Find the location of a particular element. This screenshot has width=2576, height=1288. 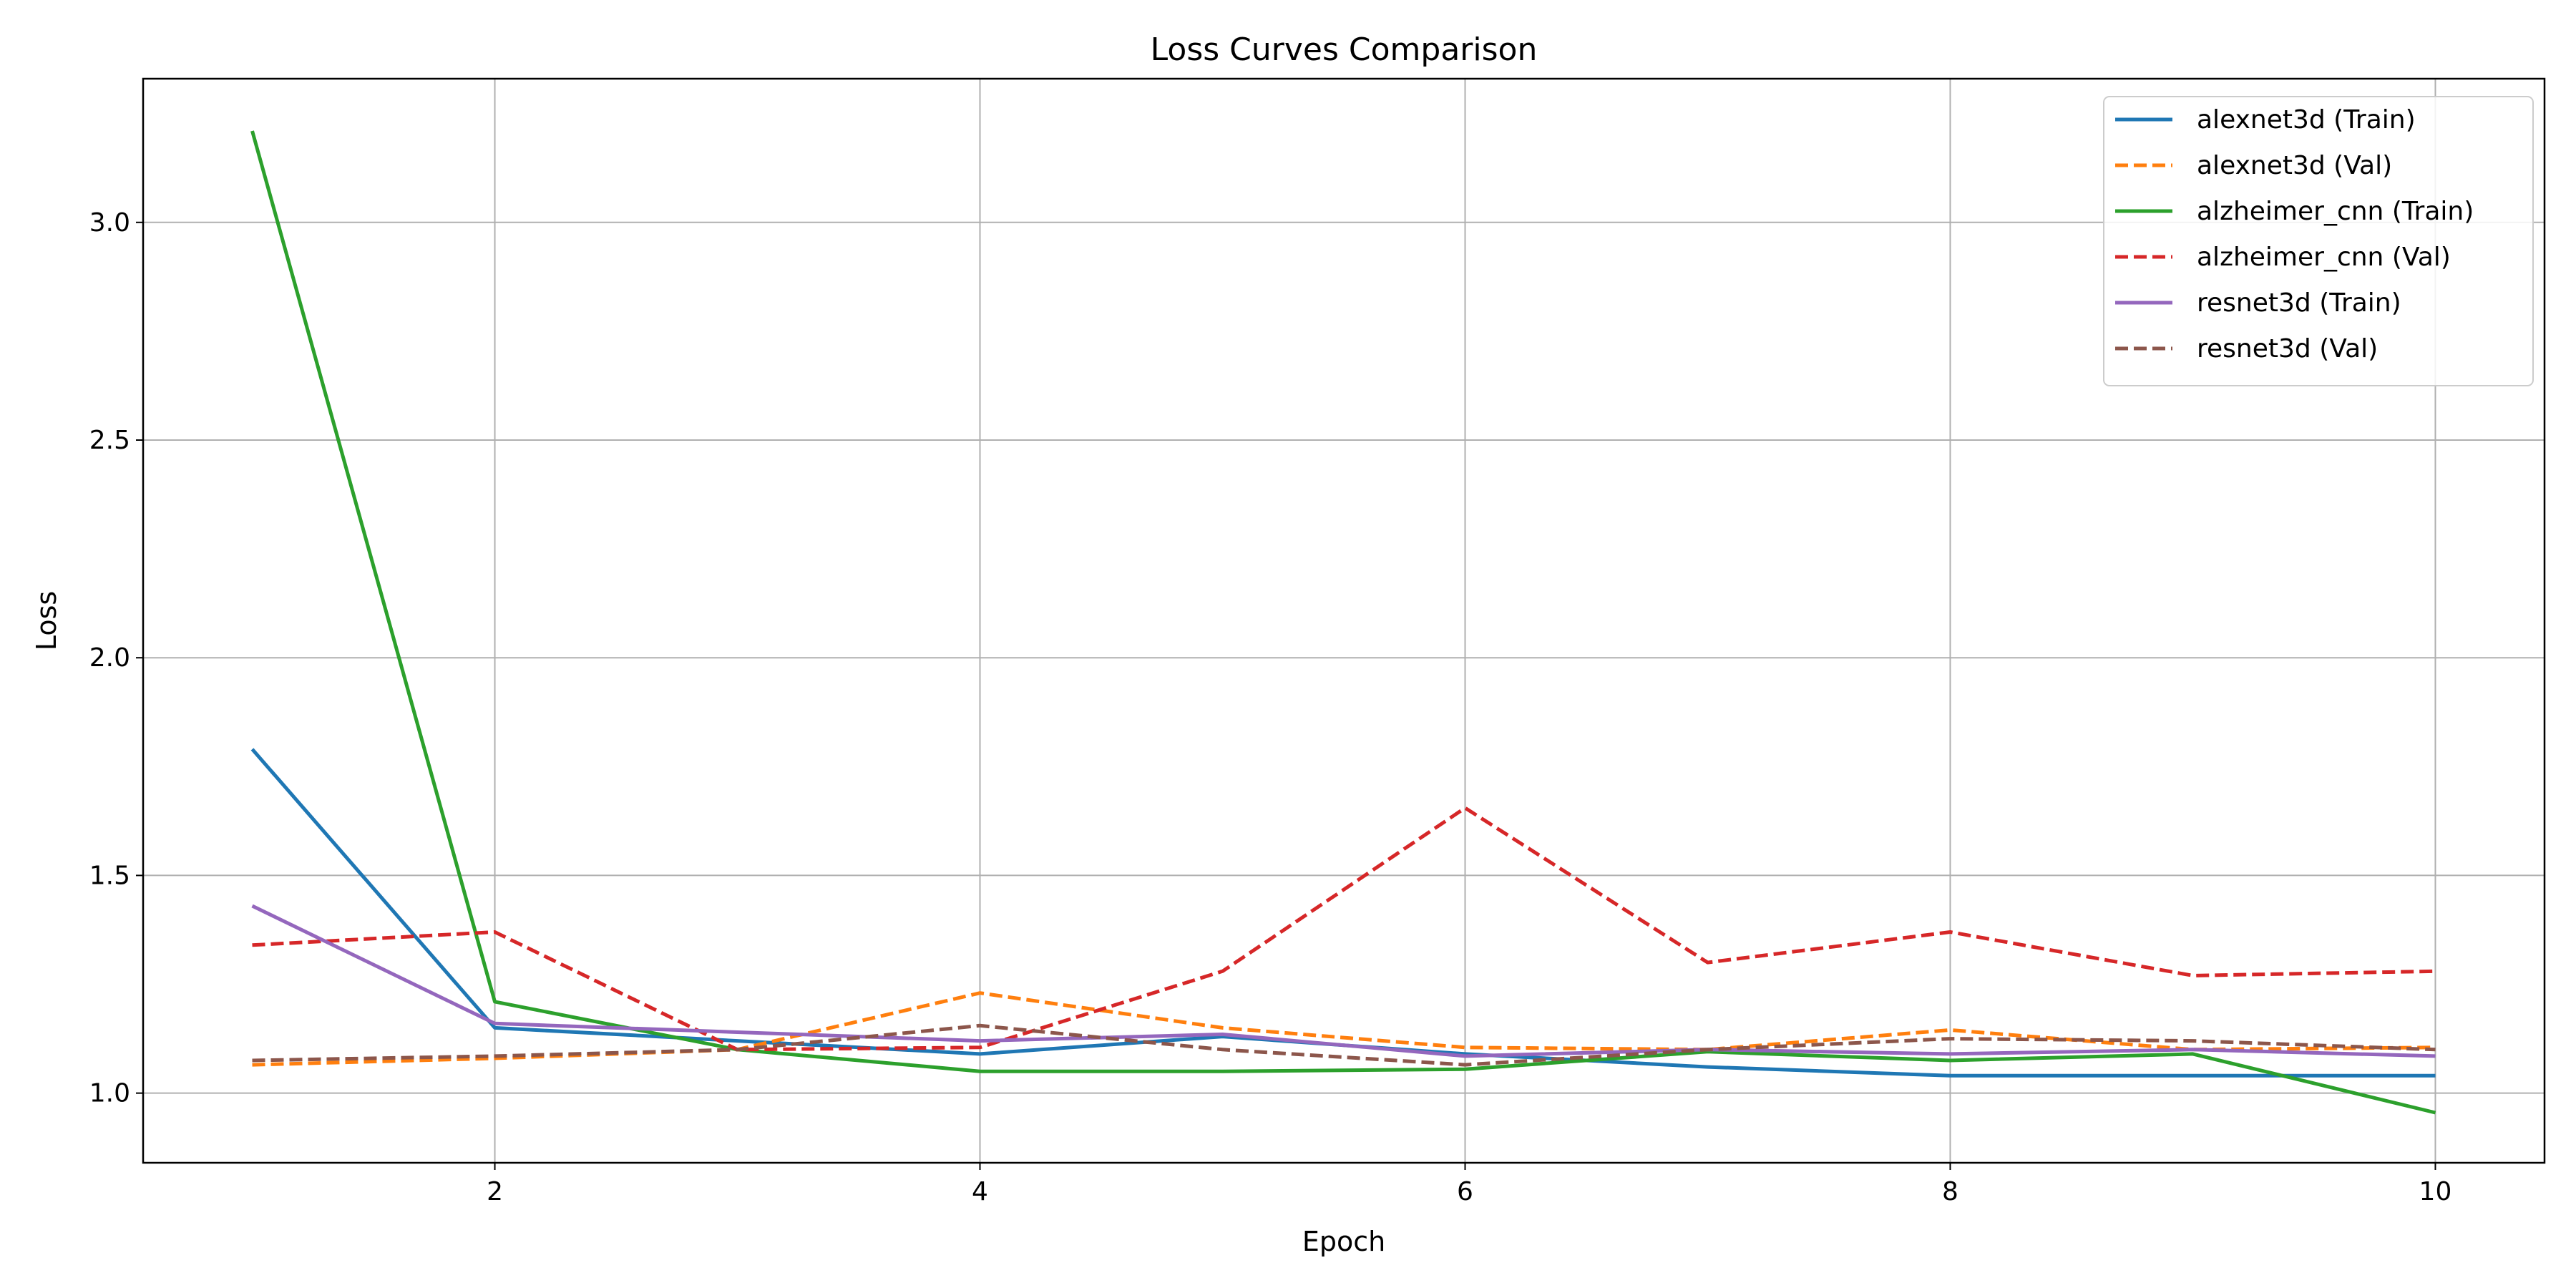

chart-title: Loss Curves Comparison is located at coordinates (1344, 49).